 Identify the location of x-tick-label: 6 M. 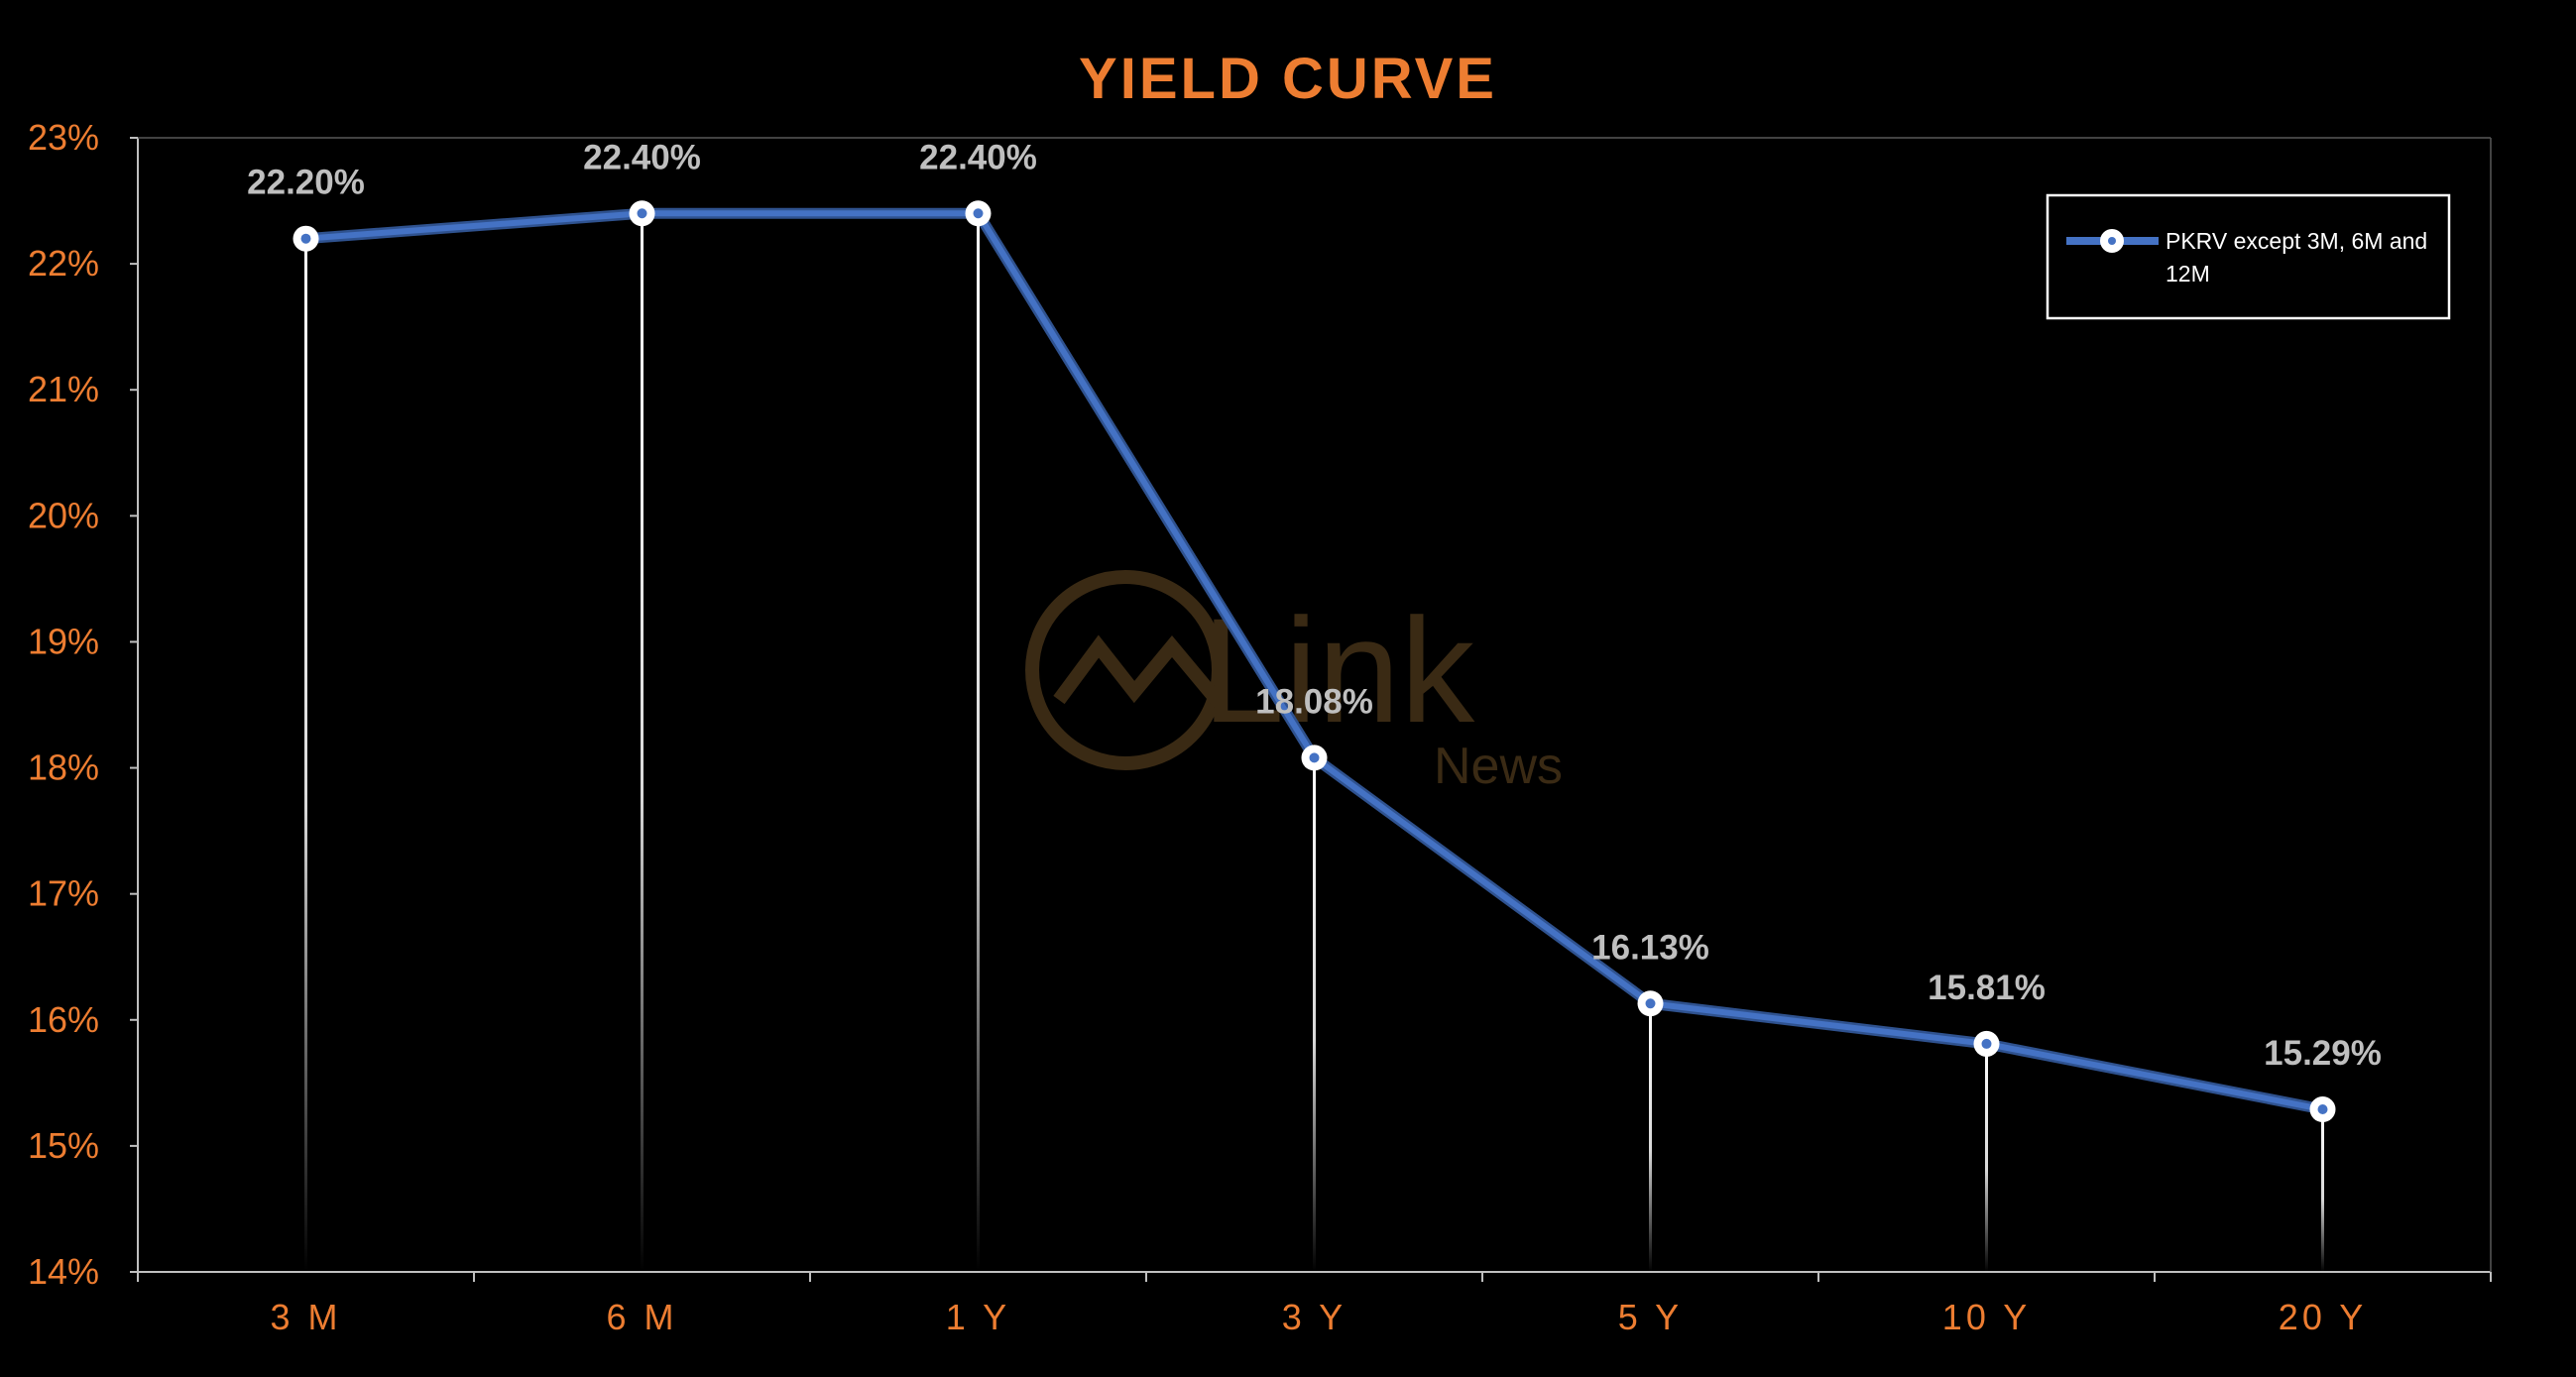
(642, 1317).